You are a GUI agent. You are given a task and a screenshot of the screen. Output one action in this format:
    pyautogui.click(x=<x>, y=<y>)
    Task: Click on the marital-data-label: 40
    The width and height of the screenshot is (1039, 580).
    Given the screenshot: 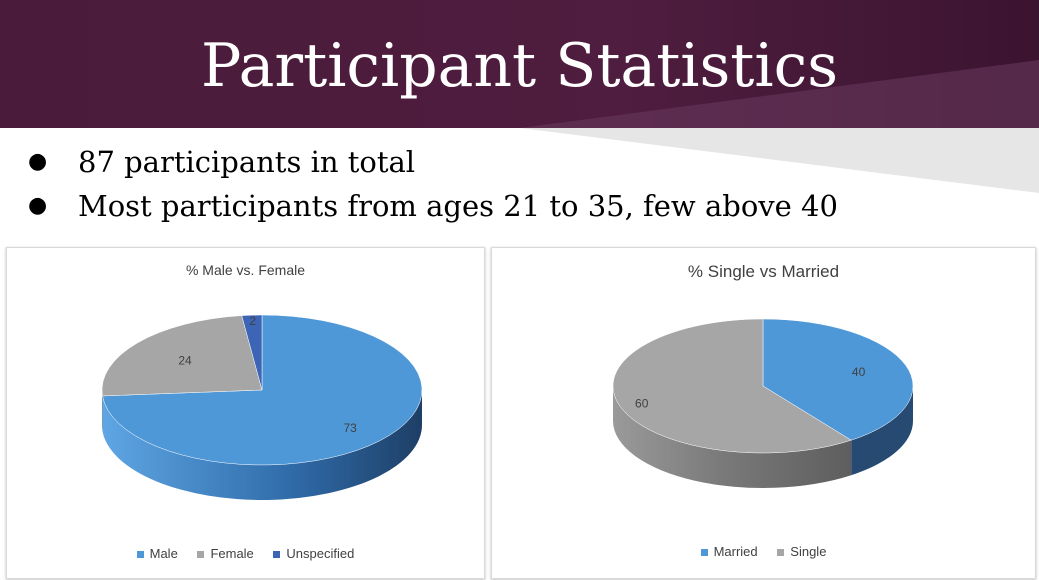 What is the action you would take?
    pyautogui.click(x=859, y=372)
    